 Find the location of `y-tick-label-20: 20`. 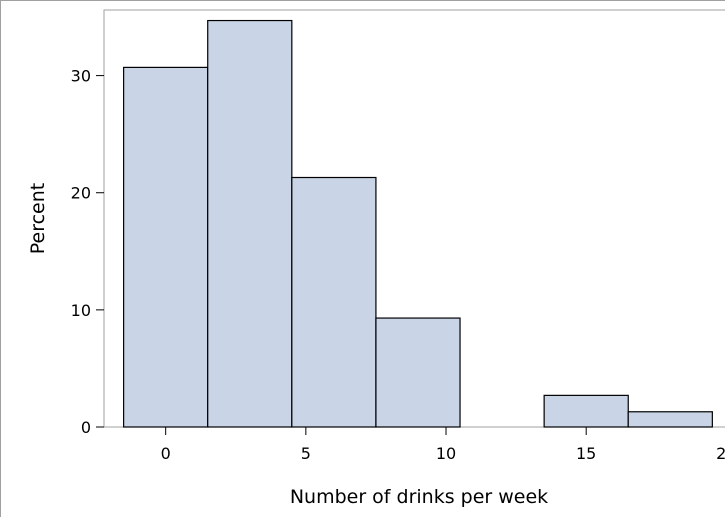

y-tick-label-20: 20 is located at coordinates (81, 193).